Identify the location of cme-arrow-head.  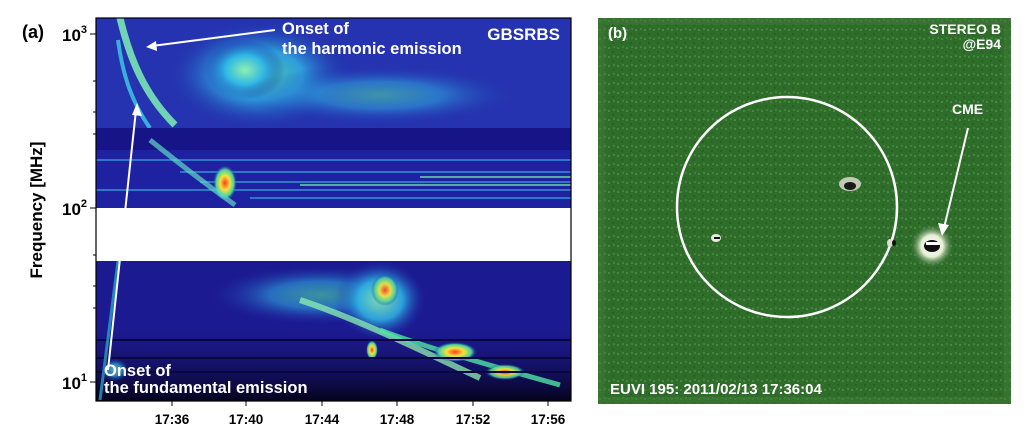
(943, 229).